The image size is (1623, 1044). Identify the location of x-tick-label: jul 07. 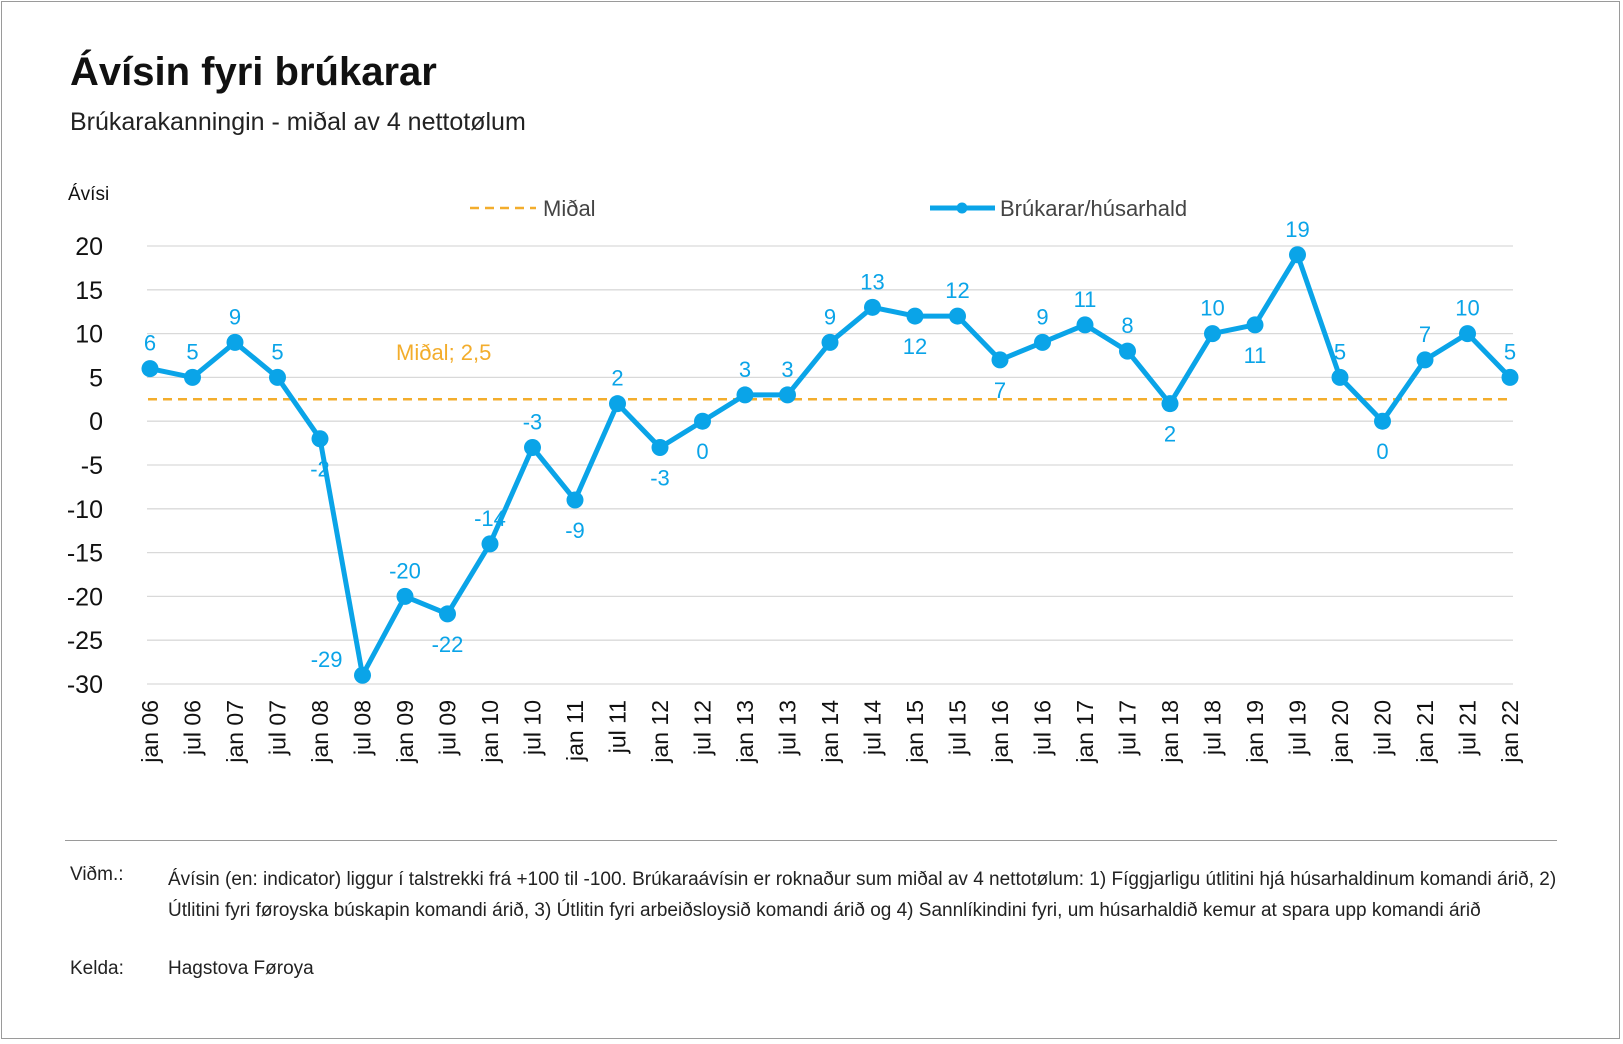
(278, 728).